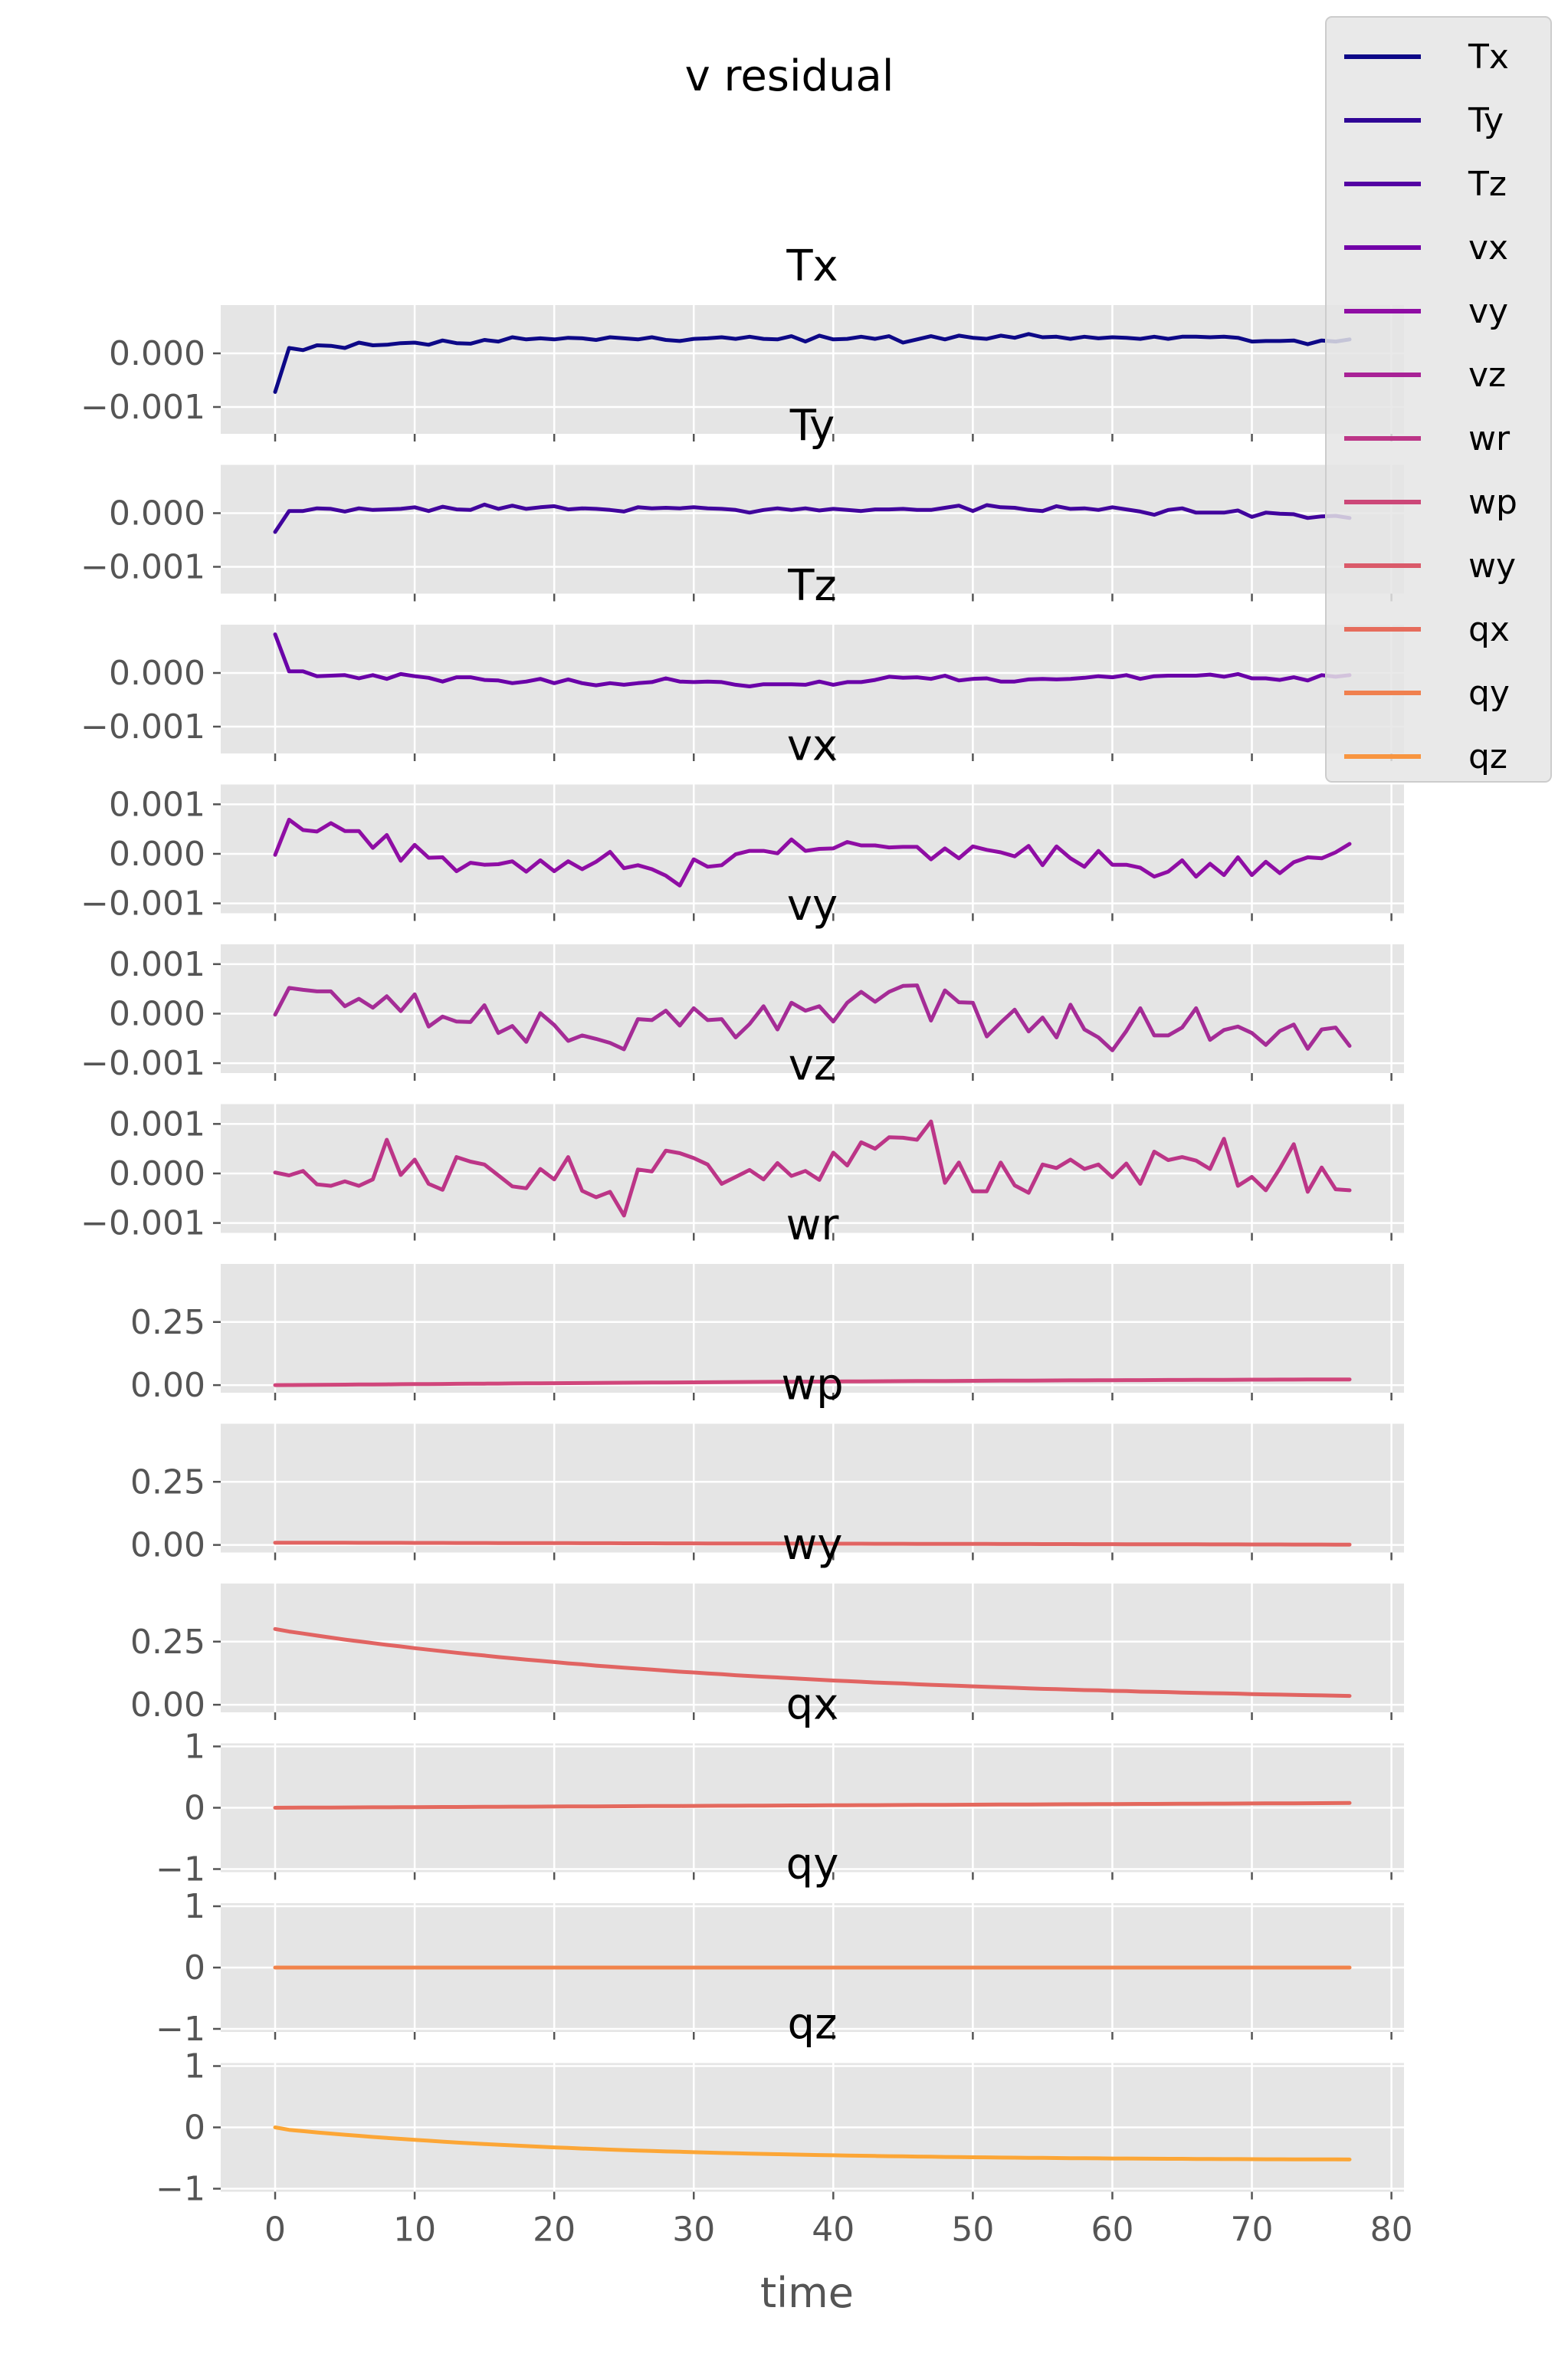 The height and width of the screenshot is (2360, 1568). What do you see at coordinates (833, 2230) in the screenshot?
I see `x-tick-label: 40` at bounding box center [833, 2230].